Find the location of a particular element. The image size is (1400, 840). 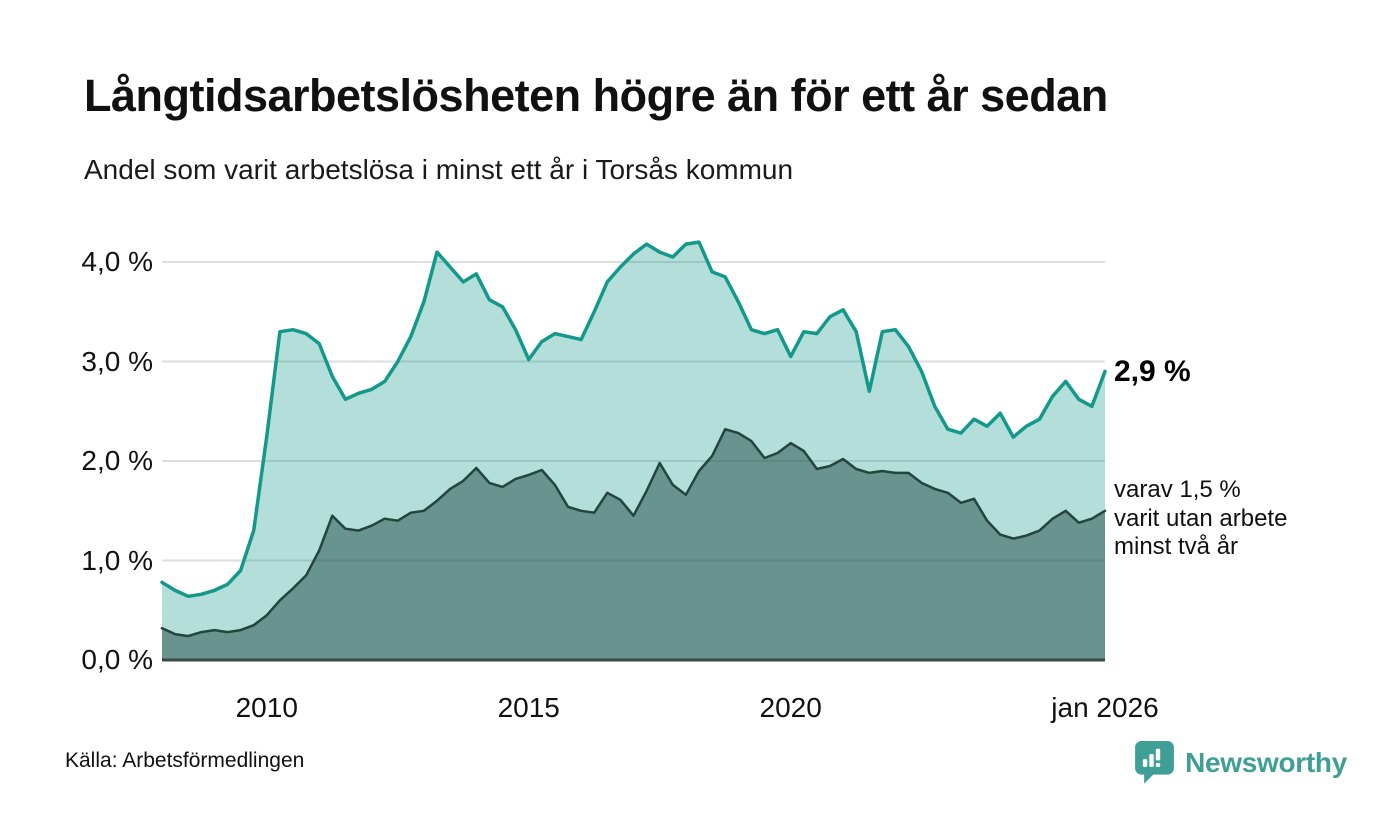

latest-value-label: 2,9 % is located at coordinates (1152, 371).